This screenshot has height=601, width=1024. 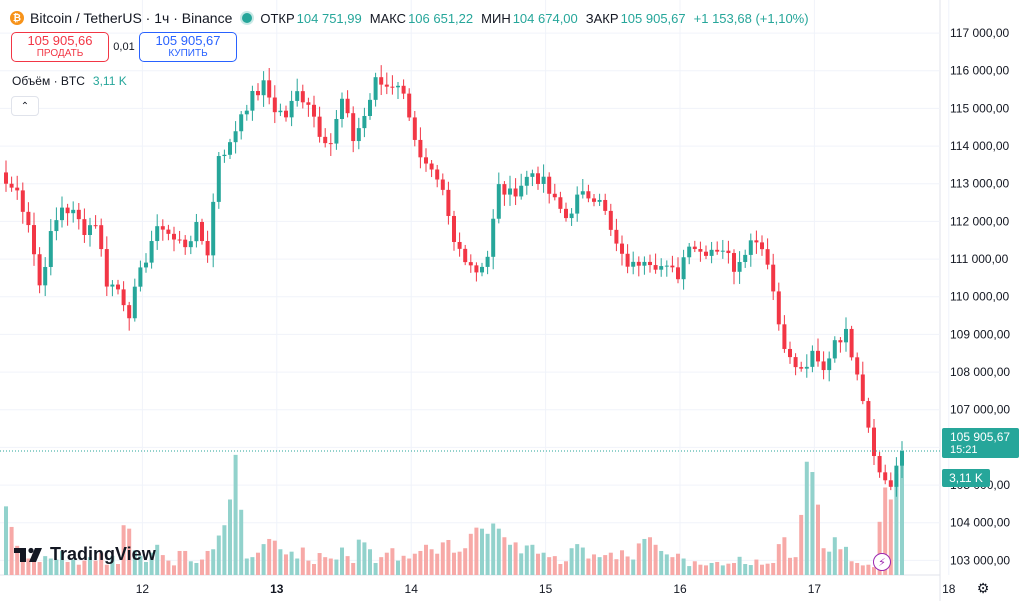 I want to click on price-tick-label: 115 000,00, so click(x=979, y=108).